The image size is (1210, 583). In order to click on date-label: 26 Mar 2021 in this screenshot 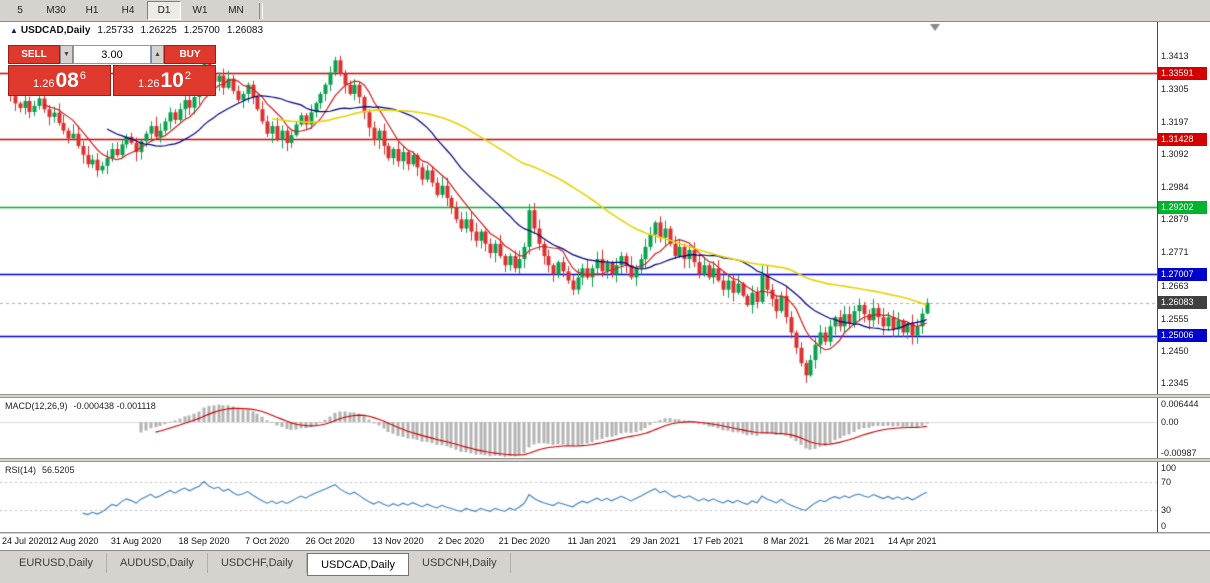, I will do `click(849, 541)`.